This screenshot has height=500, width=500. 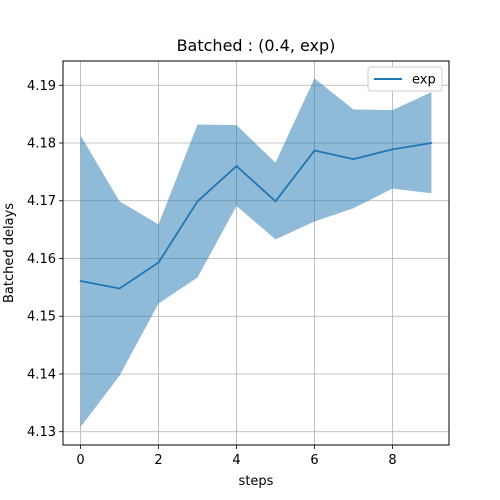 What do you see at coordinates (236, 460) in the screenshot?
I see `x-tick-label: 4` at bounding box center [236, 460].